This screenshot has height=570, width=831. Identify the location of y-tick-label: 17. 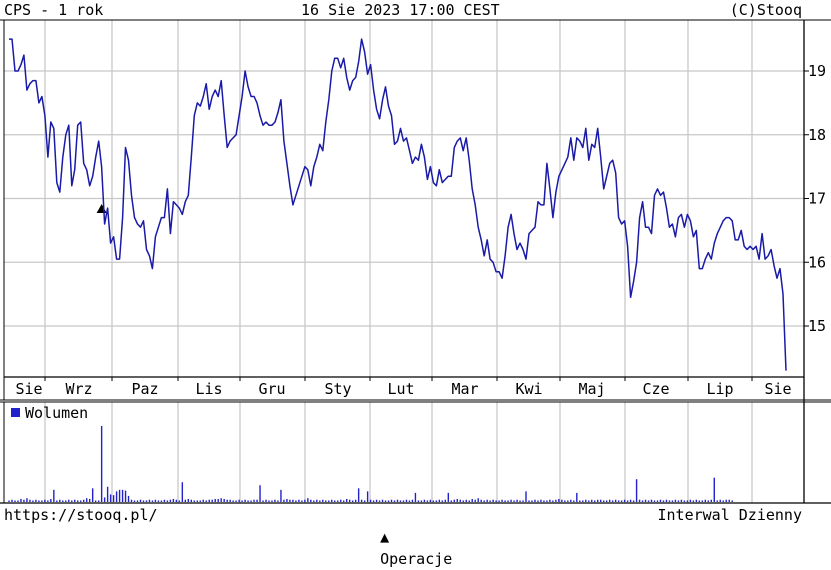
(817, 199).